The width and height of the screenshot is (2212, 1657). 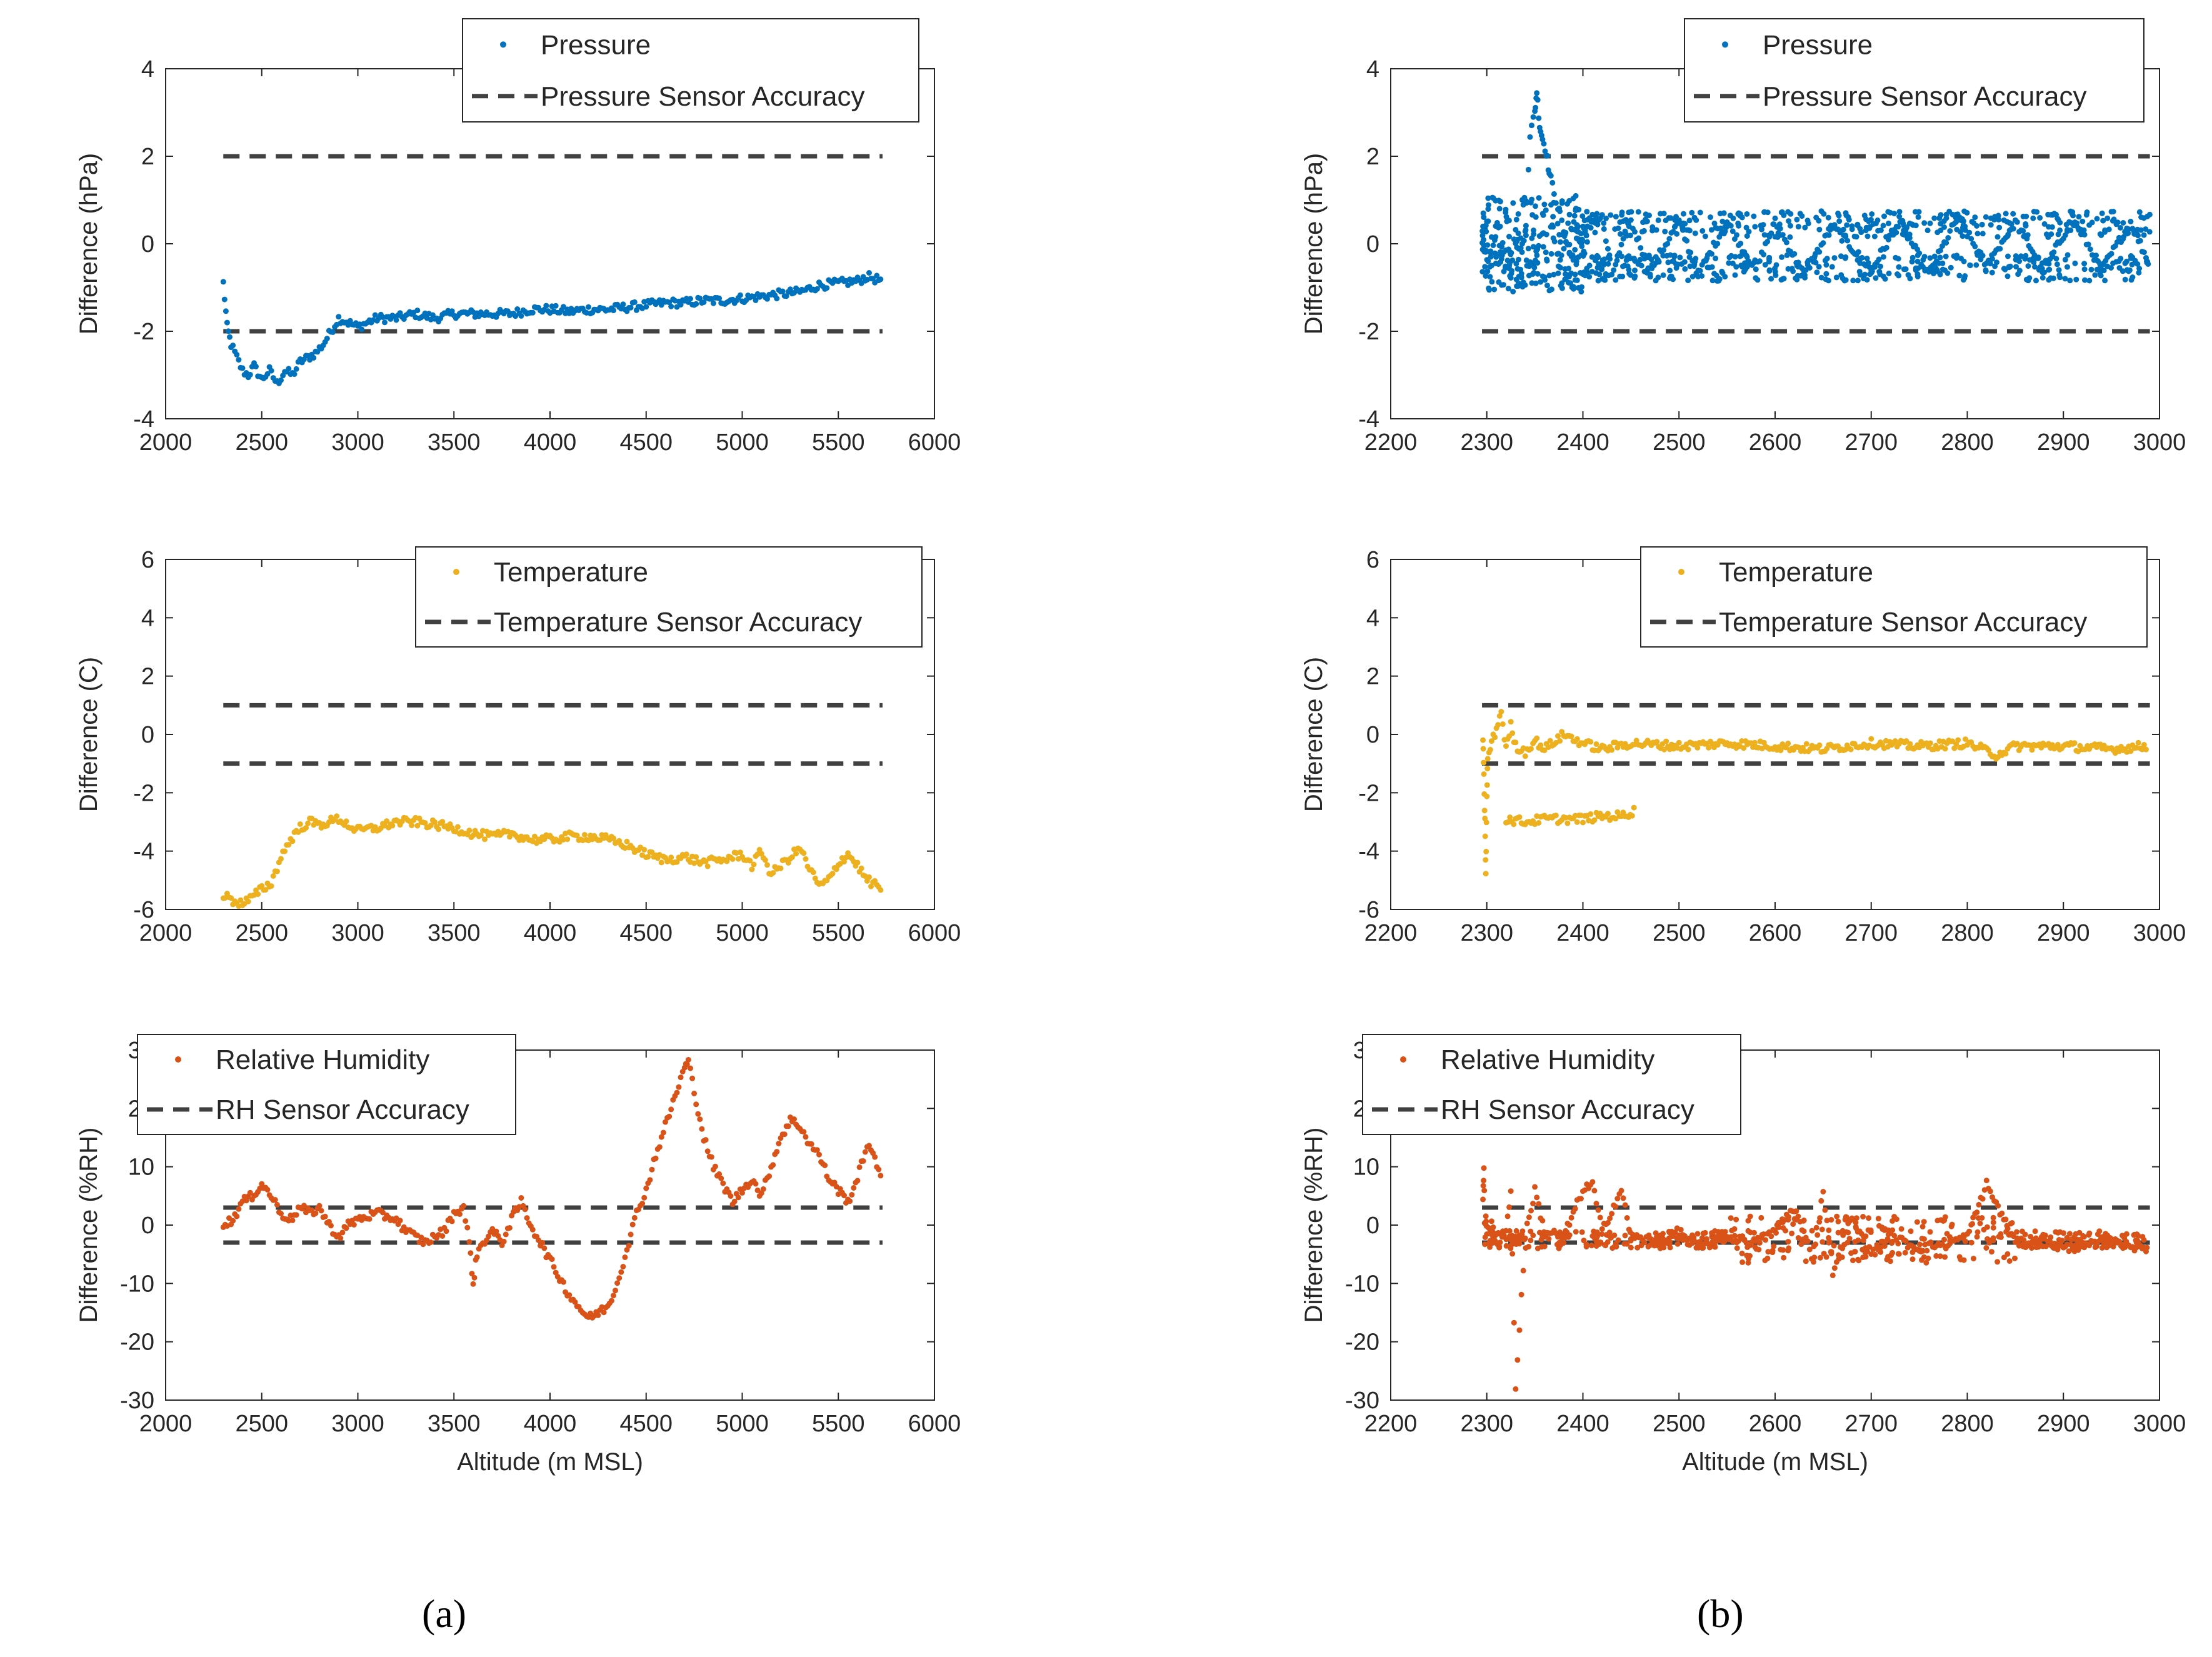 What do you see at coordinates (147, 157) in the screenshot?
I see `y-tick-label: 2` at bounding box center [147, 157].